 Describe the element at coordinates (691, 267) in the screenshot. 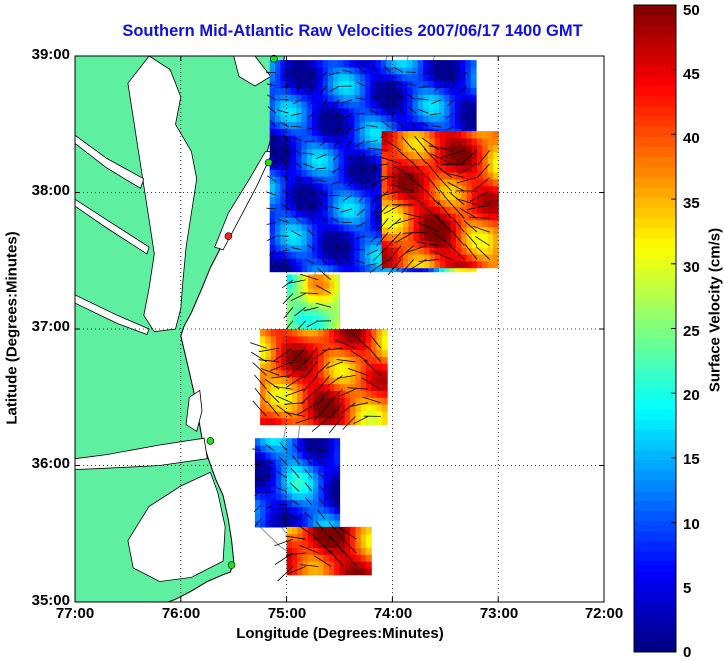

I see `colorbar-tick-30: 30` at that location.